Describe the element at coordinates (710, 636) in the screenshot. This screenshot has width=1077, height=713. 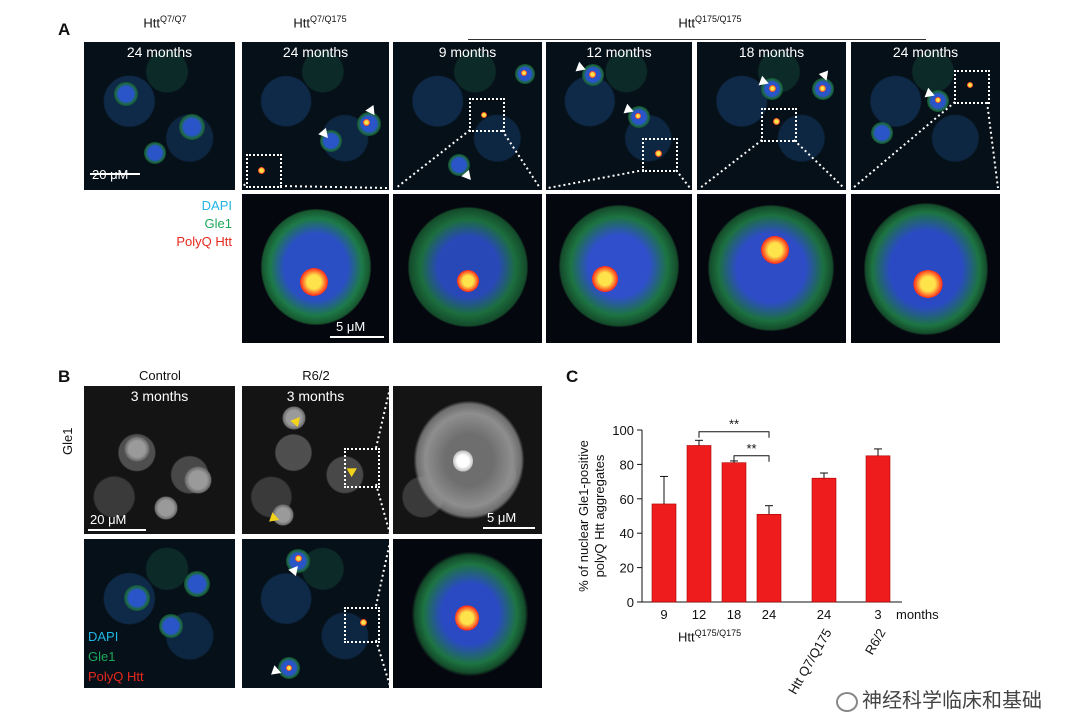
I see `group-label-q175: HttQ175/Q175` at that location.